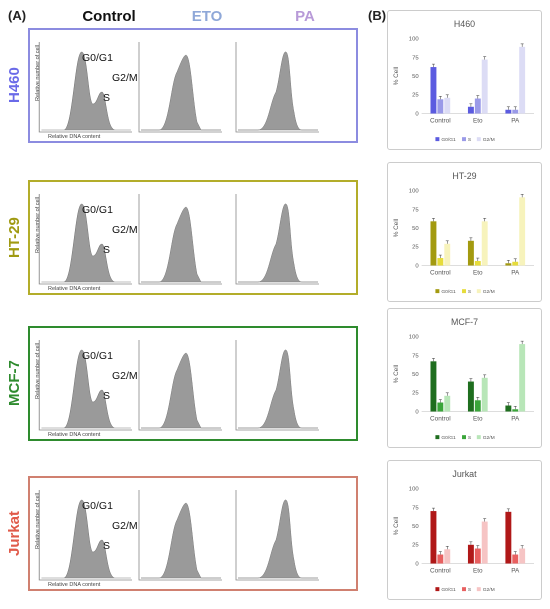  What do you see at coordinates (415, 546) in the screenshot?
I see `y-tick-label: 25` at bounding box center [415, 546].